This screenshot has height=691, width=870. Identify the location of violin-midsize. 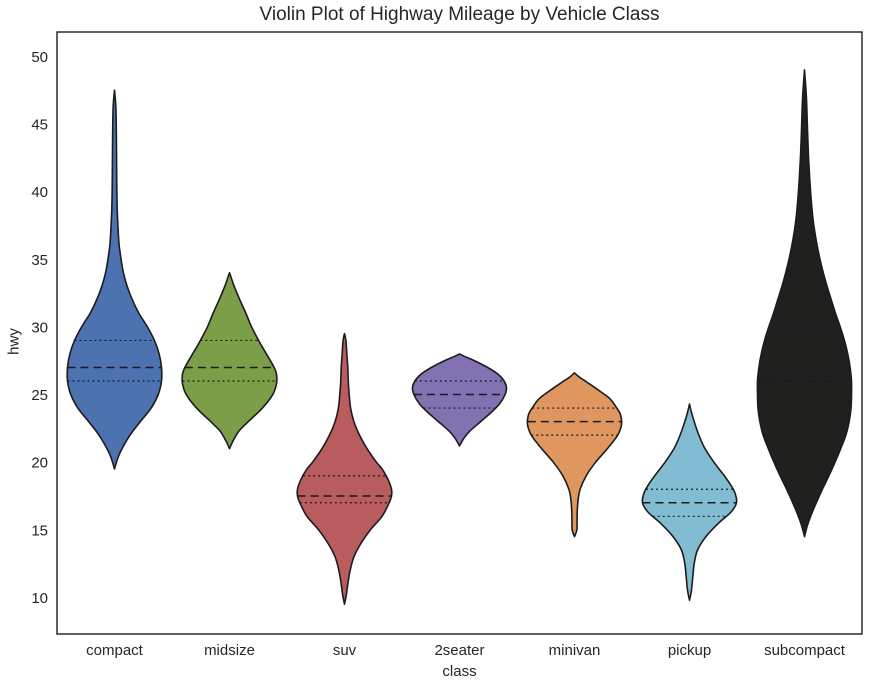
(229, 361).